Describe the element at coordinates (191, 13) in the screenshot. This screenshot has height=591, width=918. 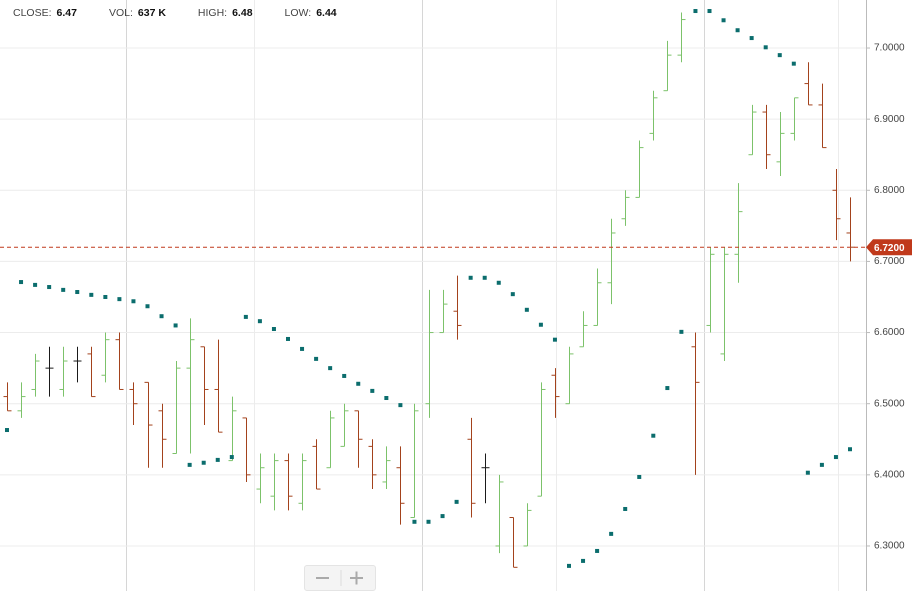
I see `stats-bar: CLOSE: 6.47 VOL: 637 K HIGH: 6.48 LOW: 6.44` at that location.